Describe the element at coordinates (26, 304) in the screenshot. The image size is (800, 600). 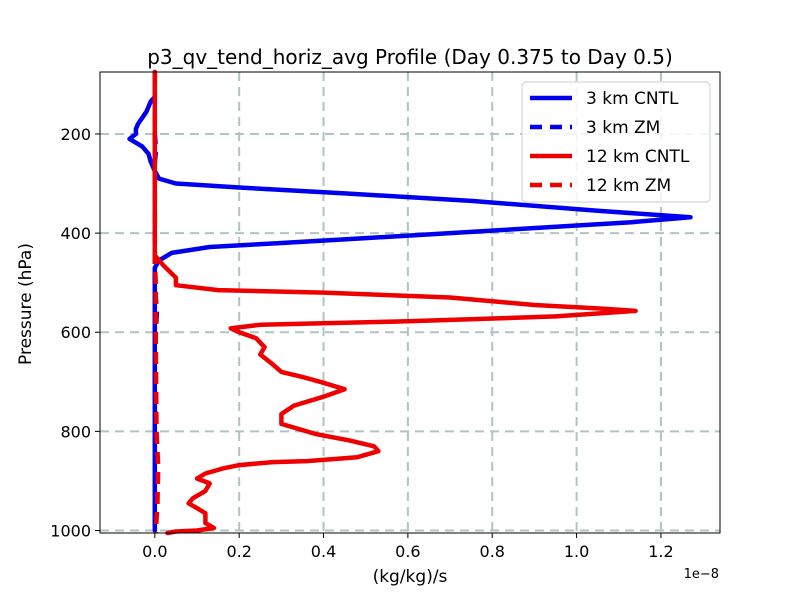
I see `y-axis-title: Pressure (hPa)` at that location.